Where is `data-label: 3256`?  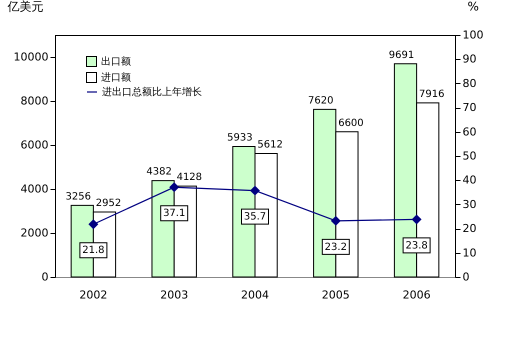 data-label: 3256 is located at coordinates (78, 196).